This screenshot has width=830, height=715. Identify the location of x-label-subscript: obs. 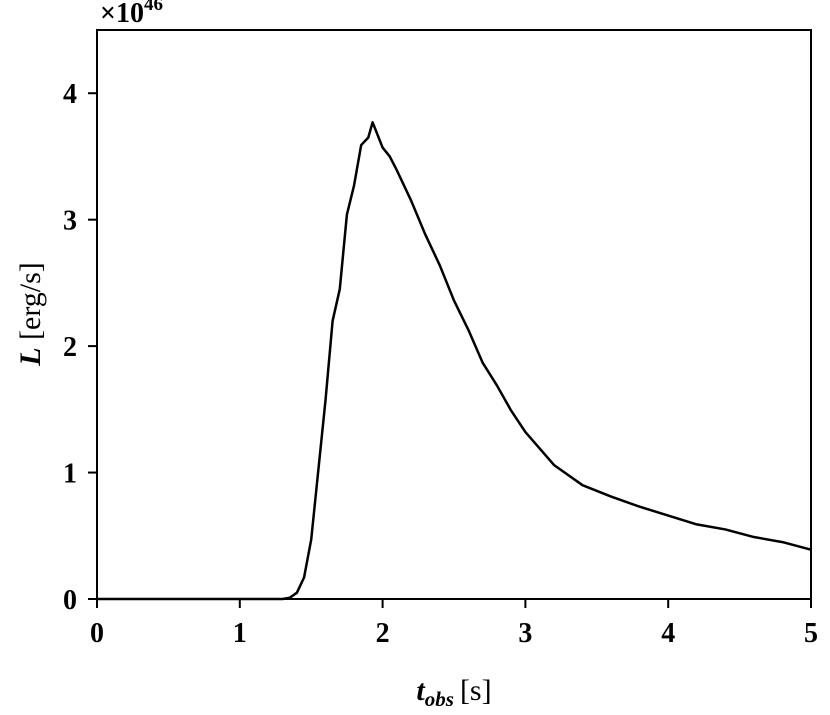
(439, 699).